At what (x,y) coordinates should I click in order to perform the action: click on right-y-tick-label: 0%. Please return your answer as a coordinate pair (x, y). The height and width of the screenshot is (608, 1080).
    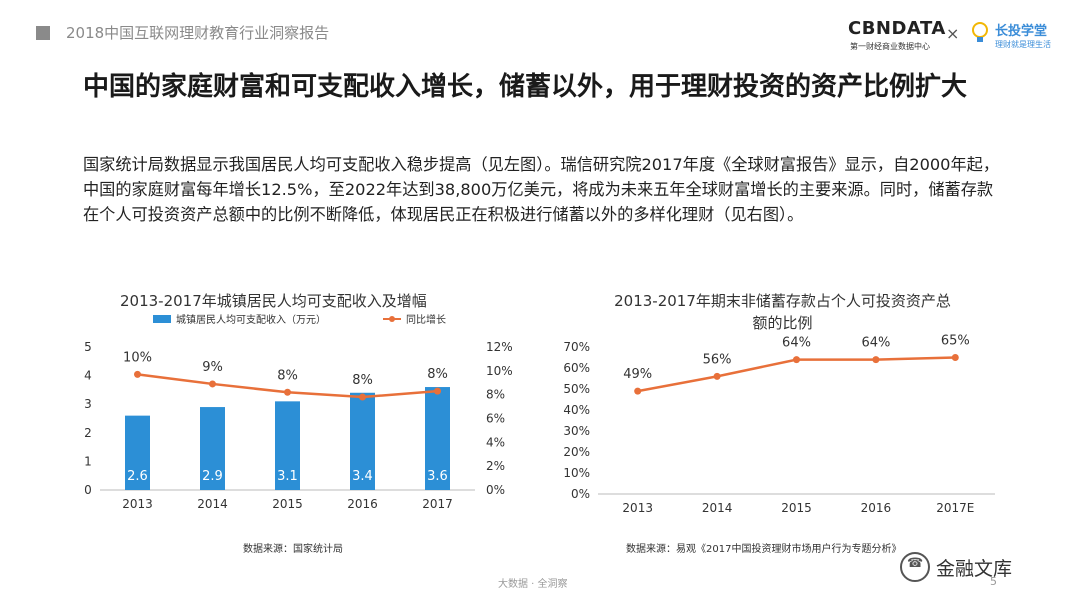
    Looking at the image, I should click on (495, 490).